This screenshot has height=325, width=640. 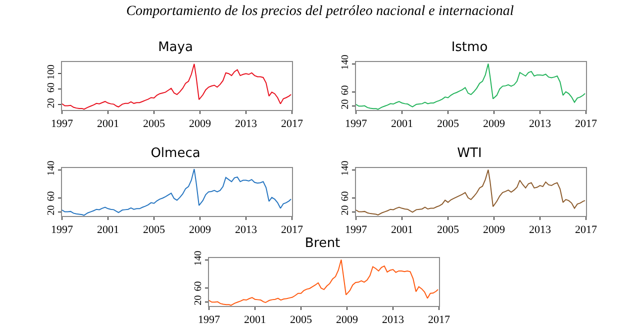 I want to click on text: Comportamiento de los precios del petróleo nacional e internacional, so click(x=320, y=12).